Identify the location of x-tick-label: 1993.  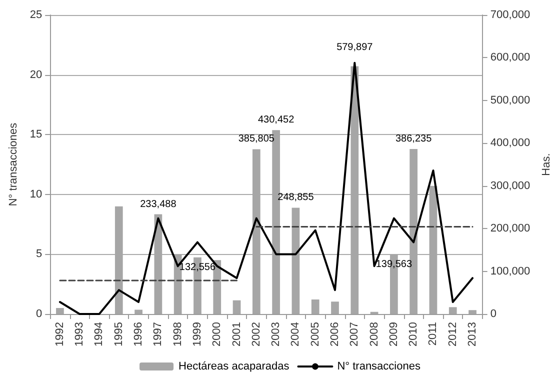
(80, 334).